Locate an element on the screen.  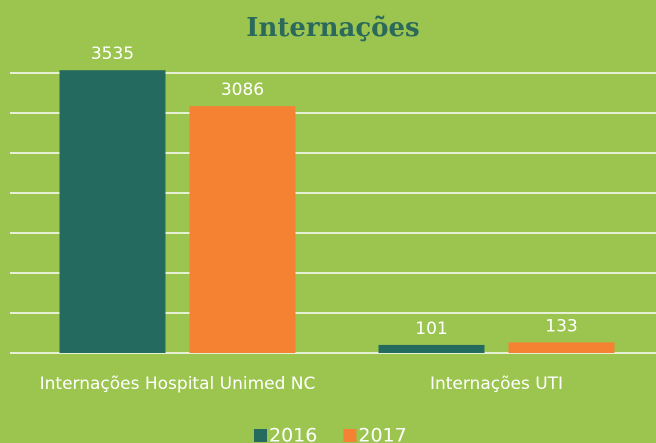
value-label: 101 is located at coordinates (431, 329).